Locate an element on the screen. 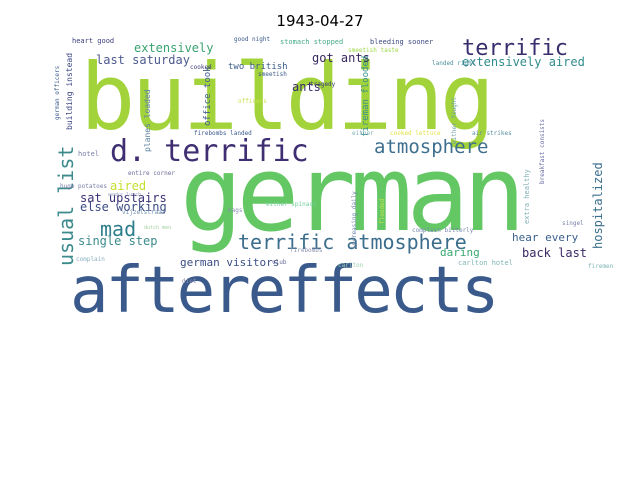  word-aftereffects: aftereffects is located at coordinates (284, 291).